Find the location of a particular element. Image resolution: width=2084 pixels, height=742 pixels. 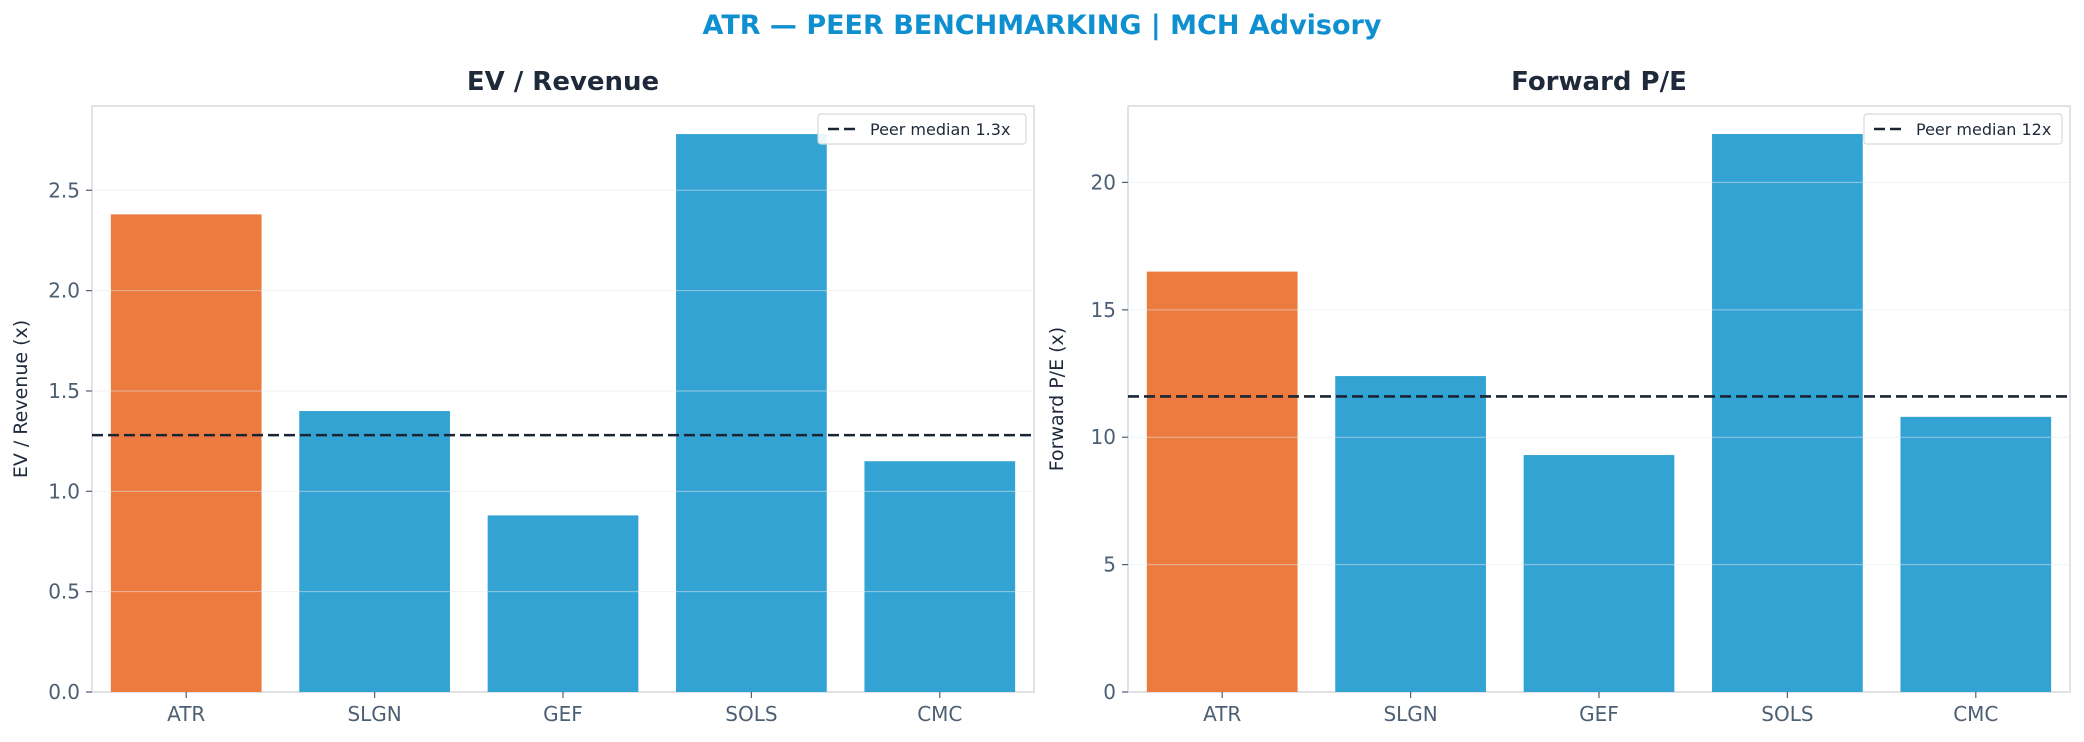

panel-title: Forward P/E is located at coordinates (1599, 82).